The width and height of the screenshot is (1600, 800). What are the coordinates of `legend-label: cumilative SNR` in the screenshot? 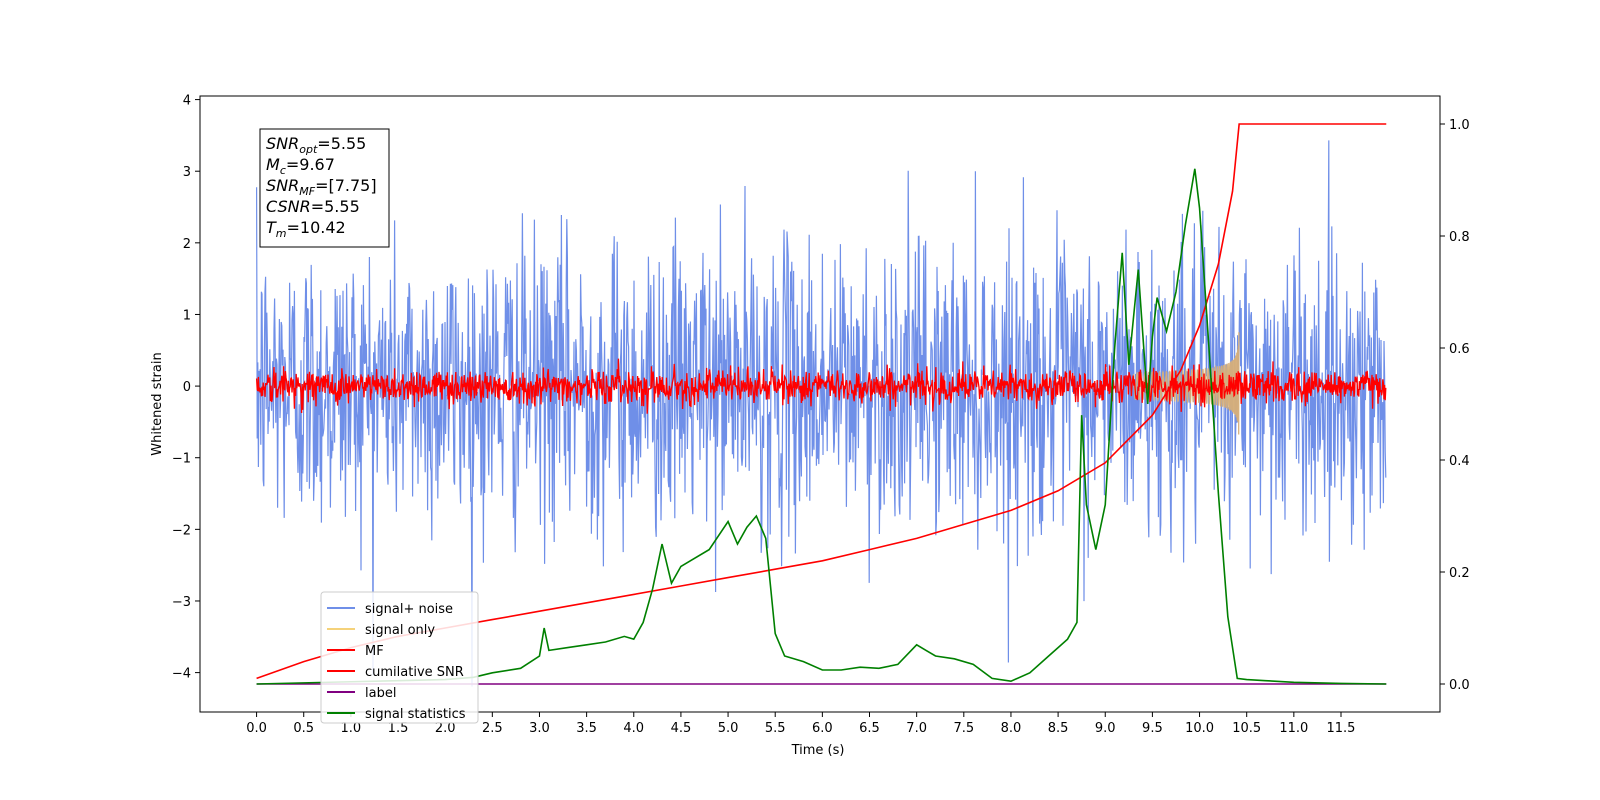 It's located at (414, 672).